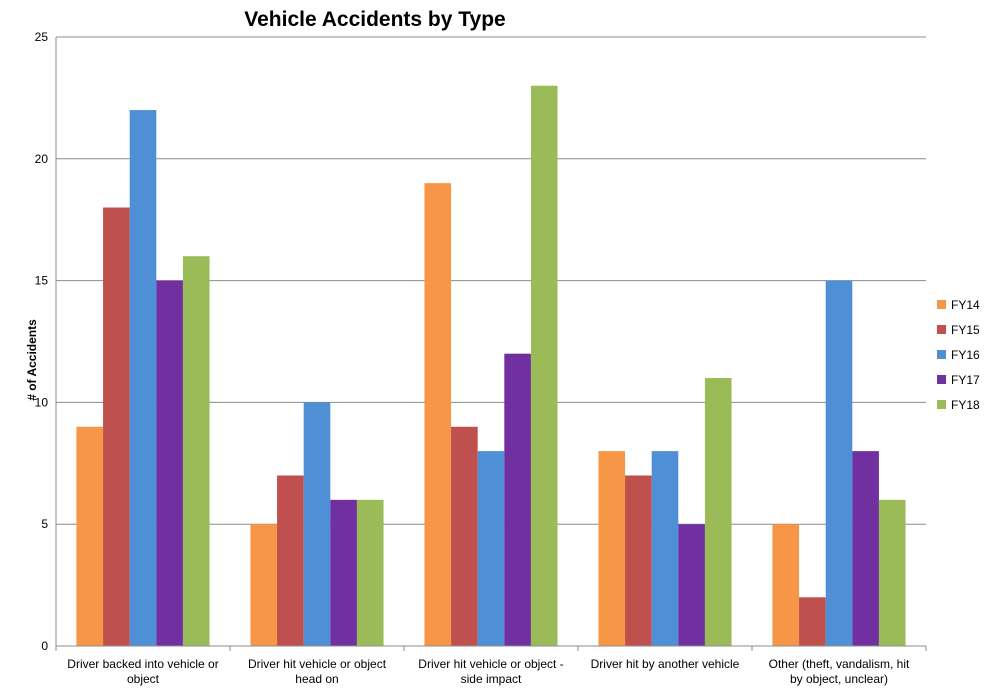  Describe the element at coordinates (32, 360) in the screenshot. I see `y-axis-label: # of Accidents` at that location.